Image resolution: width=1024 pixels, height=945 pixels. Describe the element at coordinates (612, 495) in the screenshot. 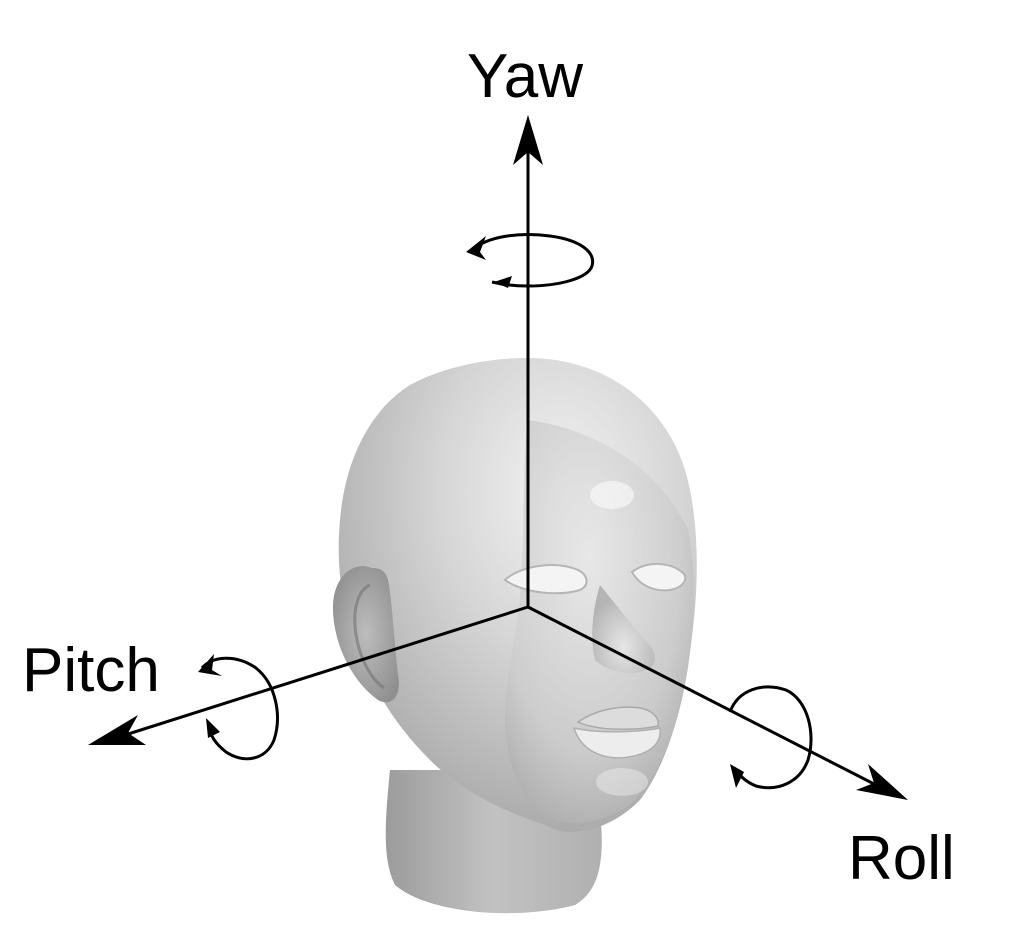

I see `forehead-highlight` at that location.